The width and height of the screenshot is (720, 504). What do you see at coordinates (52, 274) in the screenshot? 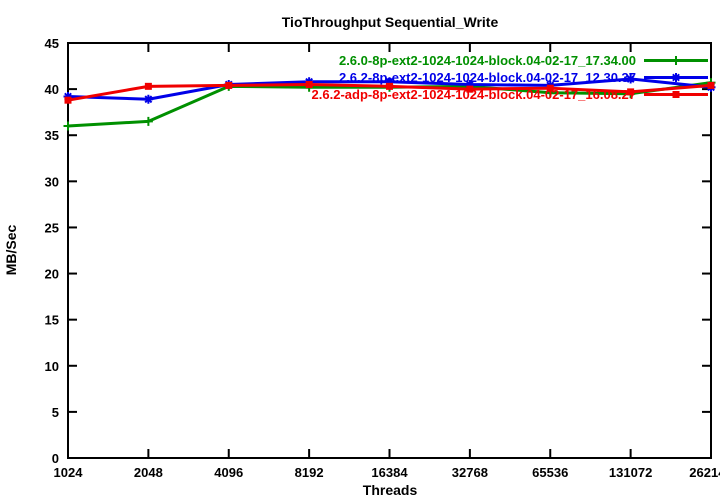
I see `y-tick-label: 20` at bounding box center [52, 274].